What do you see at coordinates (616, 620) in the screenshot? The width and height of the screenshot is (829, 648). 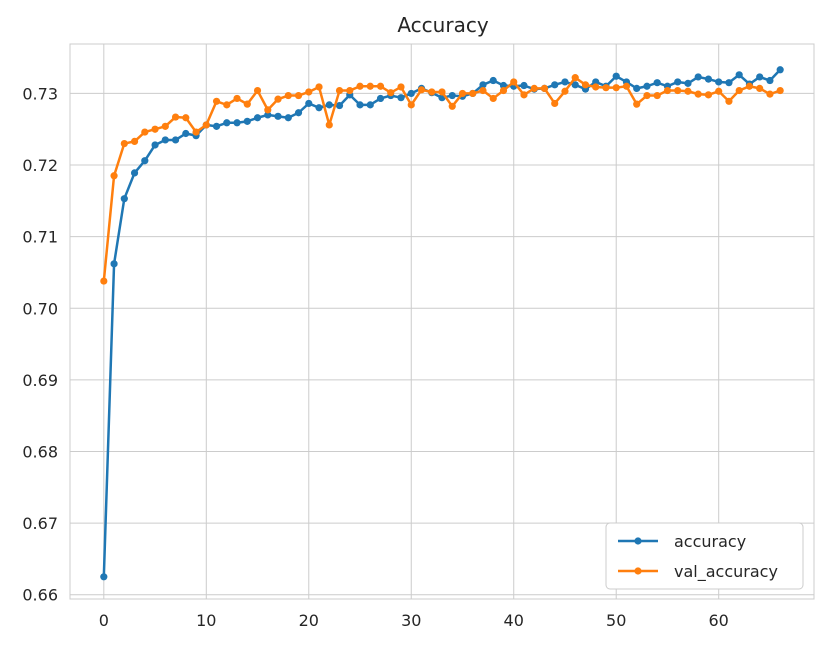 I see `x-tick-label: 50` at bounding box center [616, 620].